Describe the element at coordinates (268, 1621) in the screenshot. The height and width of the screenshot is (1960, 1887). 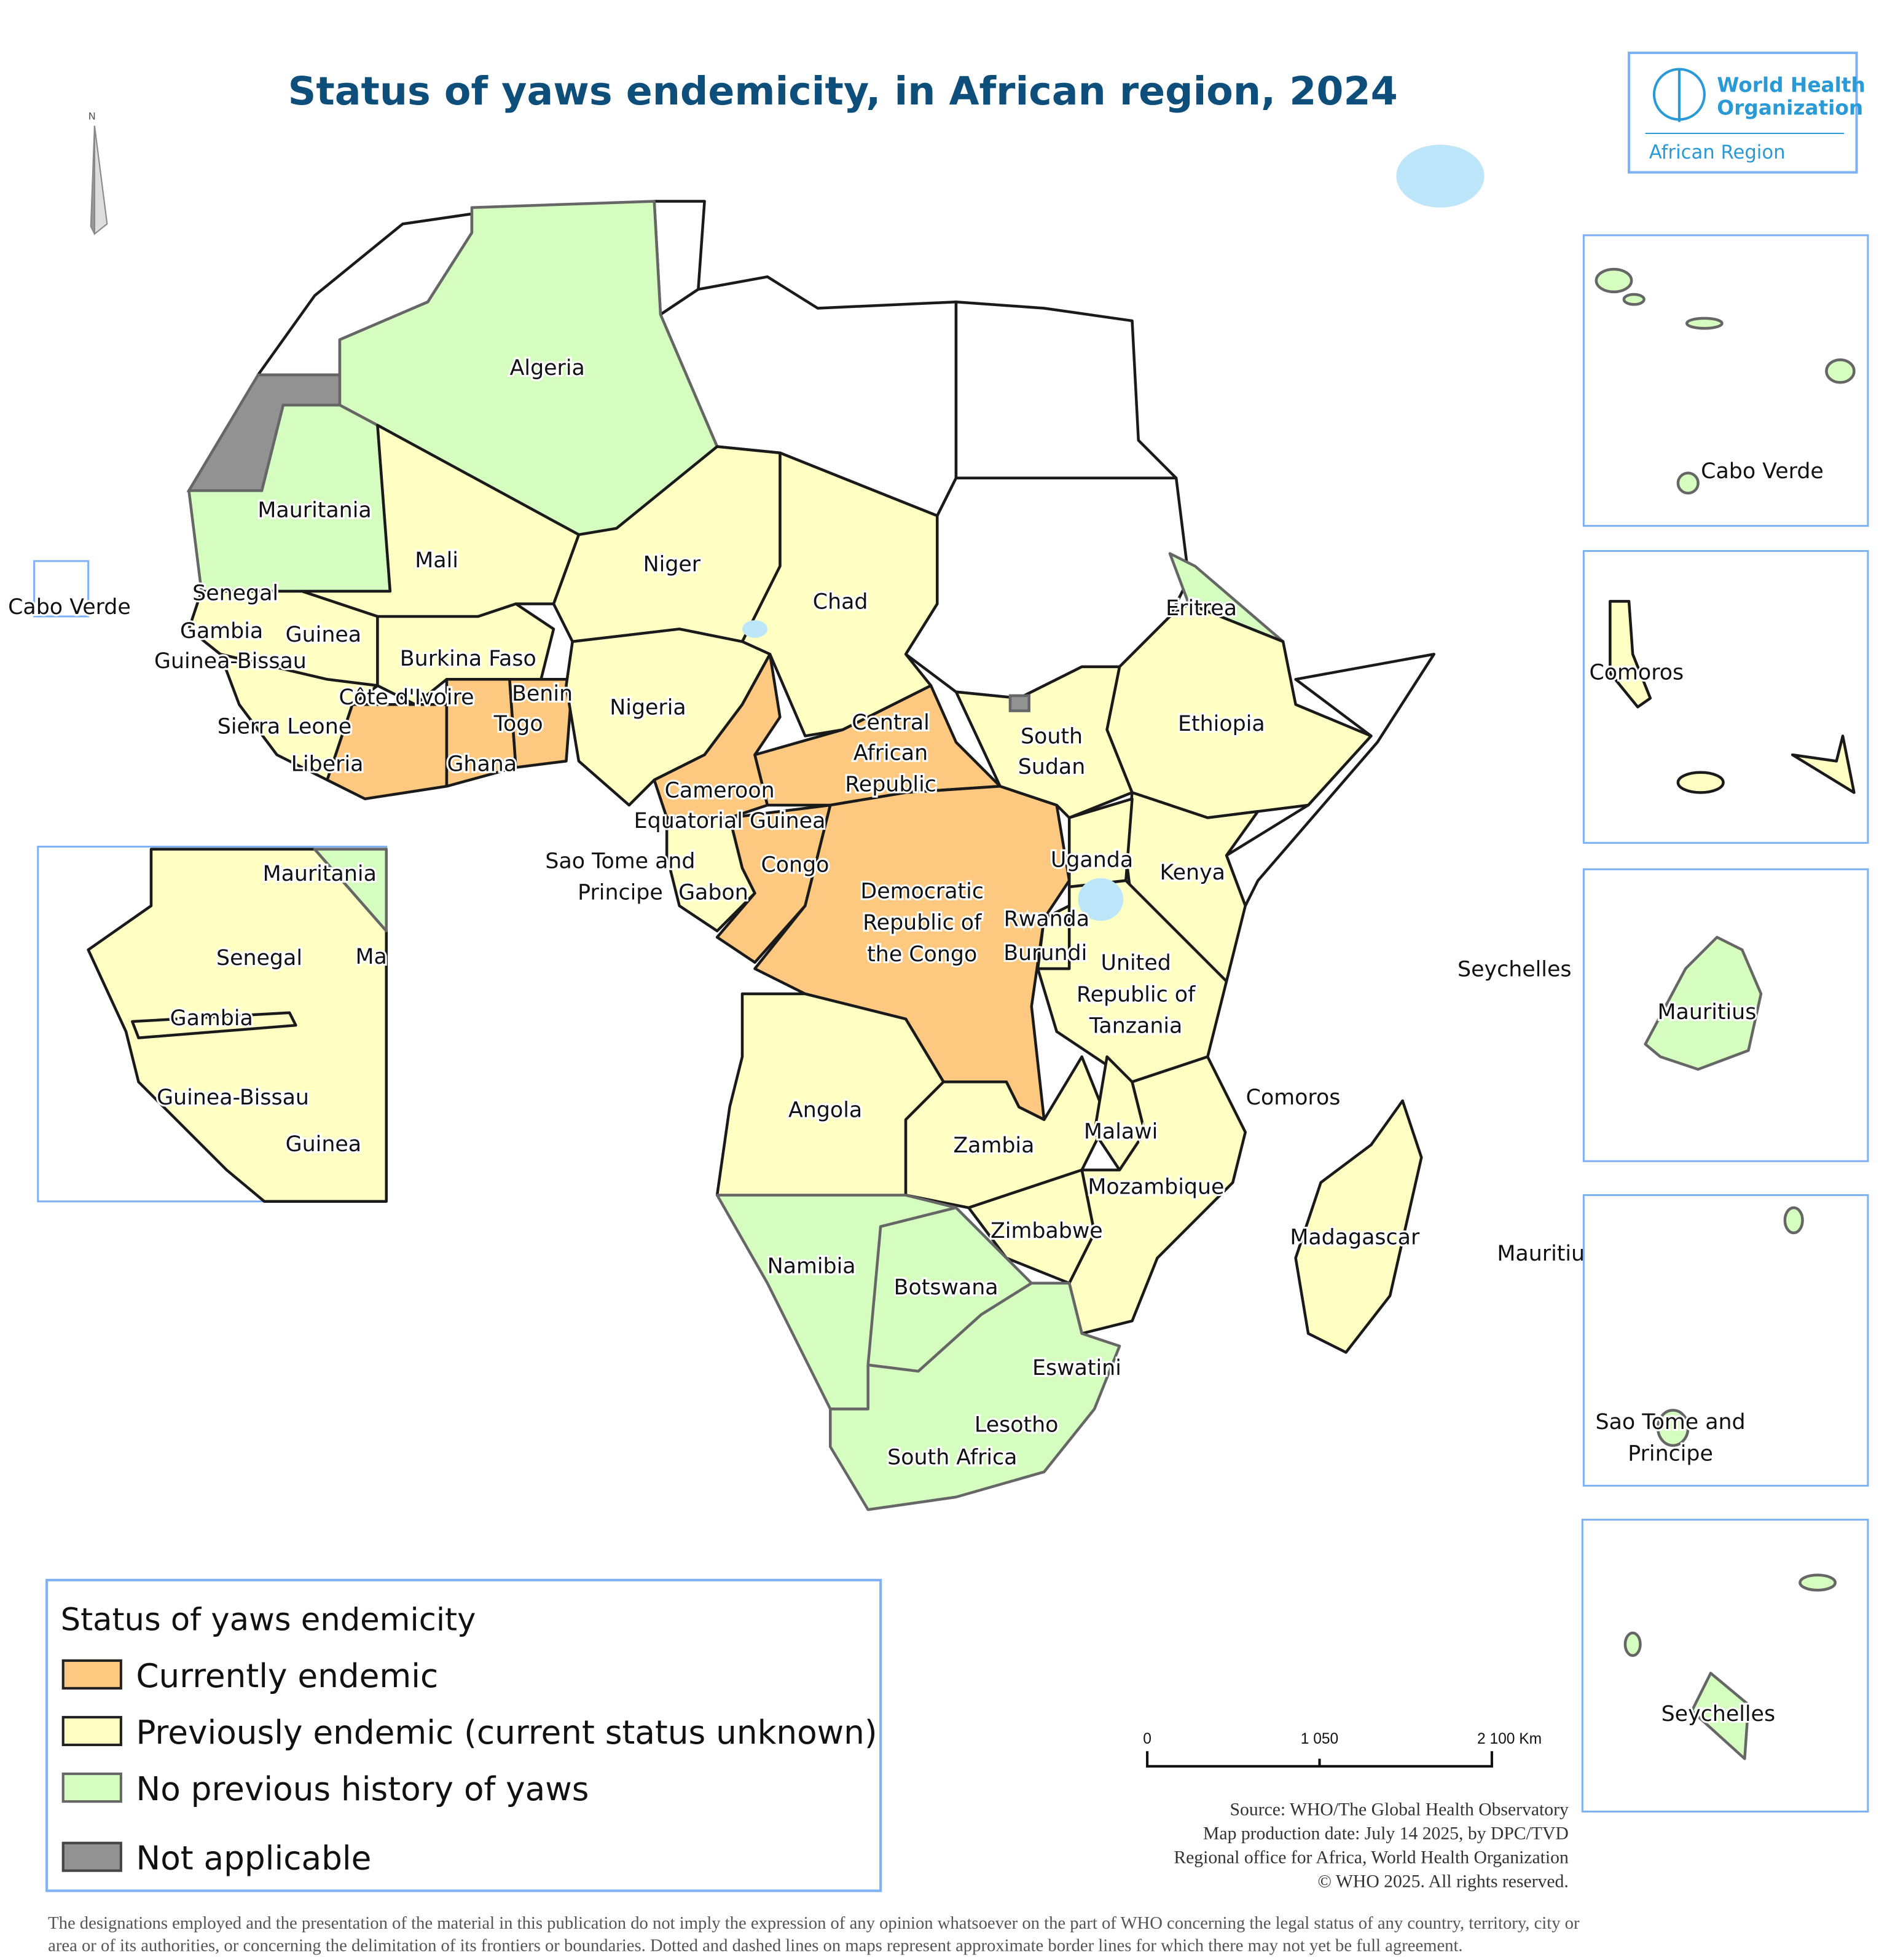
I see `label-legend-title: Status of yaws endemicity` at that location.